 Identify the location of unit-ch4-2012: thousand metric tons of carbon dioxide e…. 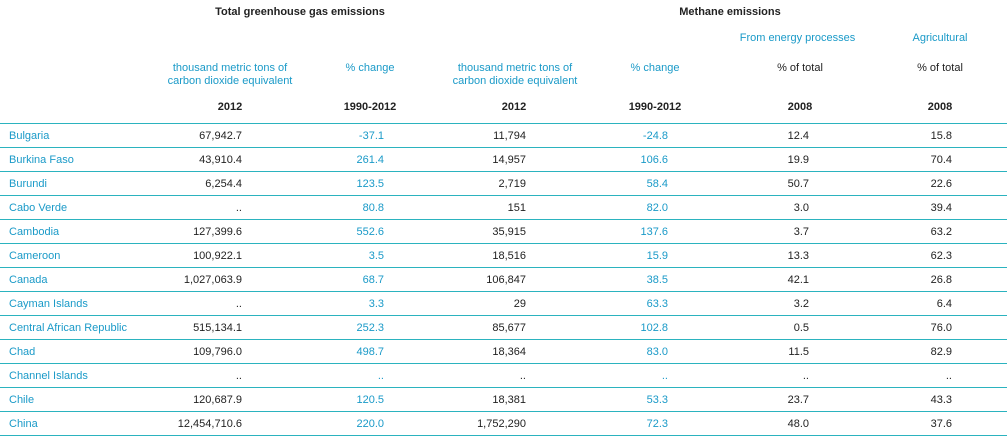
(515, 74).